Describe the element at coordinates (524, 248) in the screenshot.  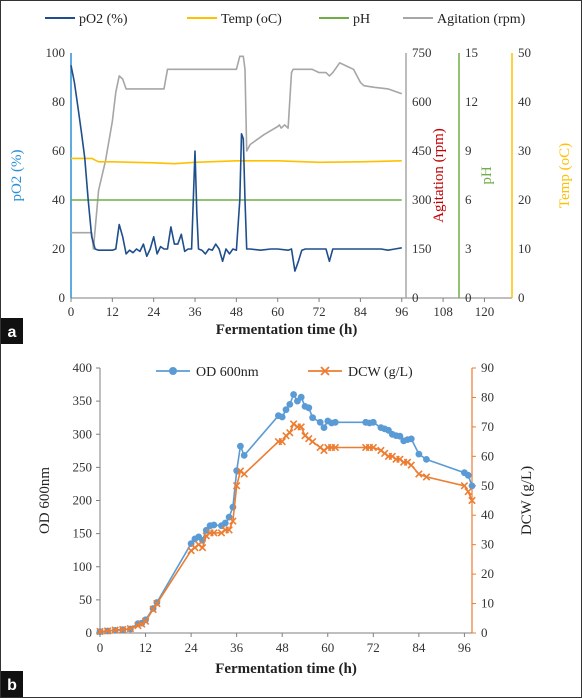
I see `temp-tick-label: 10` at that location.